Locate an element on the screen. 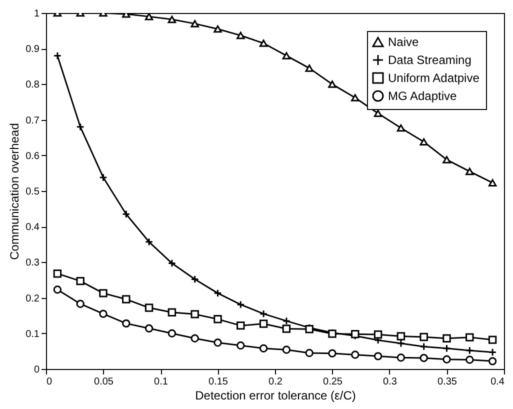  x-tick-label: 0.3 is located at coordinates (390, 382).